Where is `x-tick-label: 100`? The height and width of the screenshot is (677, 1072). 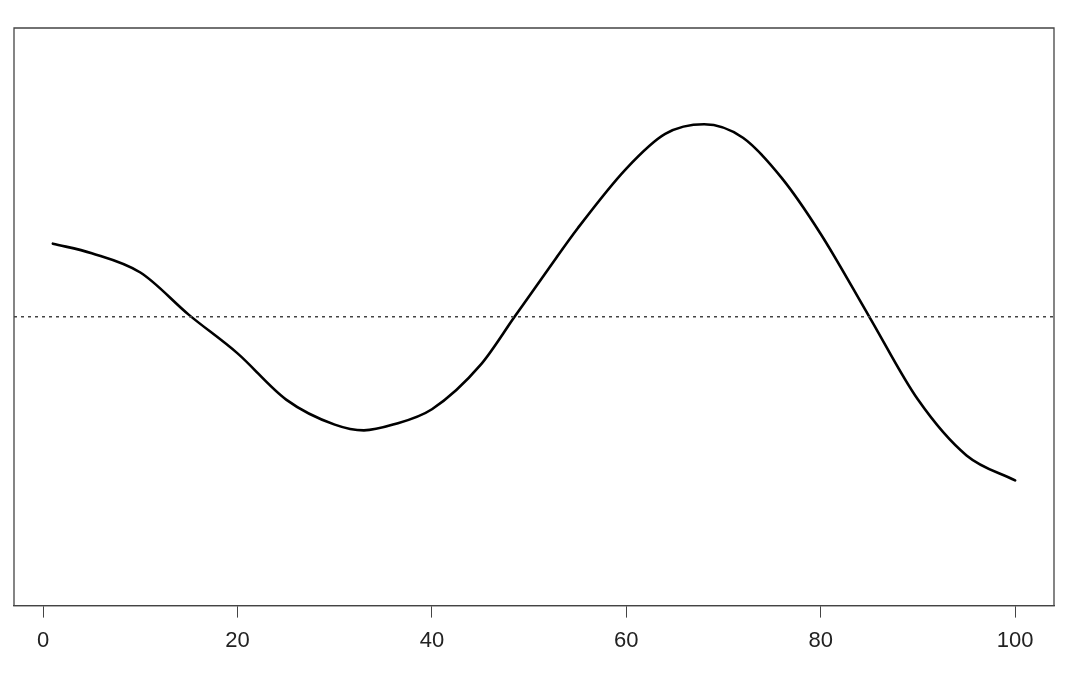
x-tick-label: 100 is located at coordinates (1015, 639).